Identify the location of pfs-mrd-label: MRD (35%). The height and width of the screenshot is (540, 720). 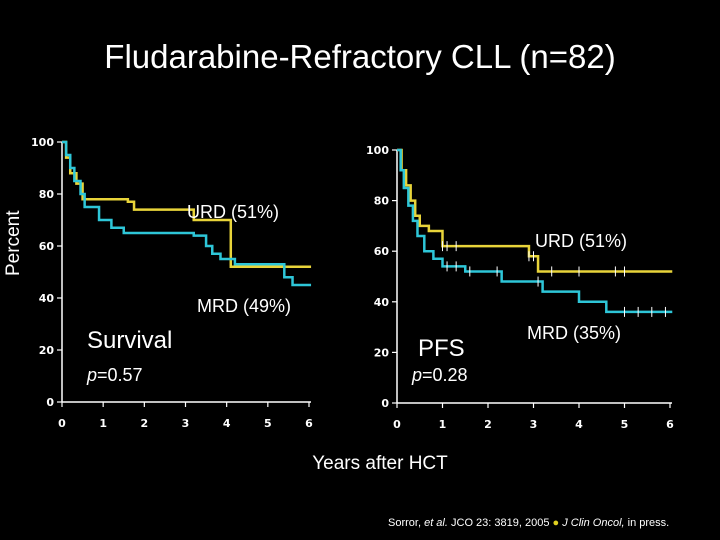
(574, 333).